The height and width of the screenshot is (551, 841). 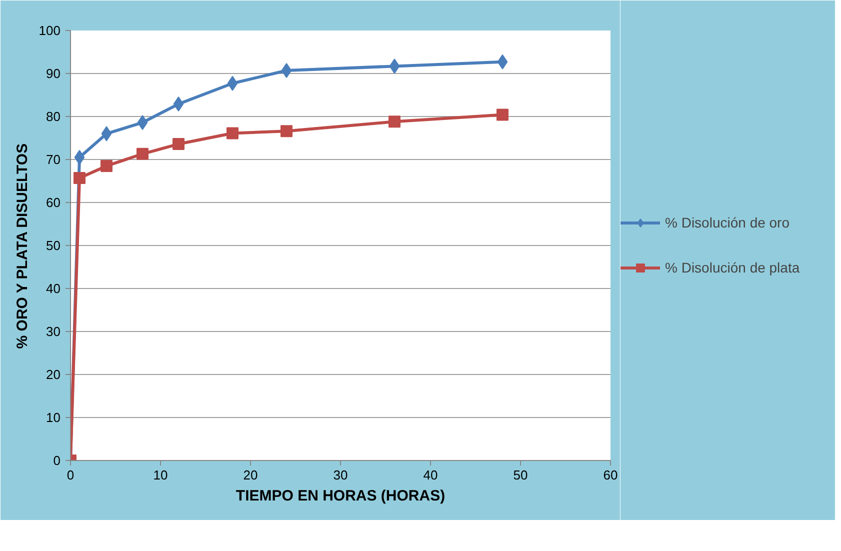 What do you see at coordinates (732, 268) in the screenshot?
I see `legend-label: % Disolución de plata` at bounding box center [732, 268].